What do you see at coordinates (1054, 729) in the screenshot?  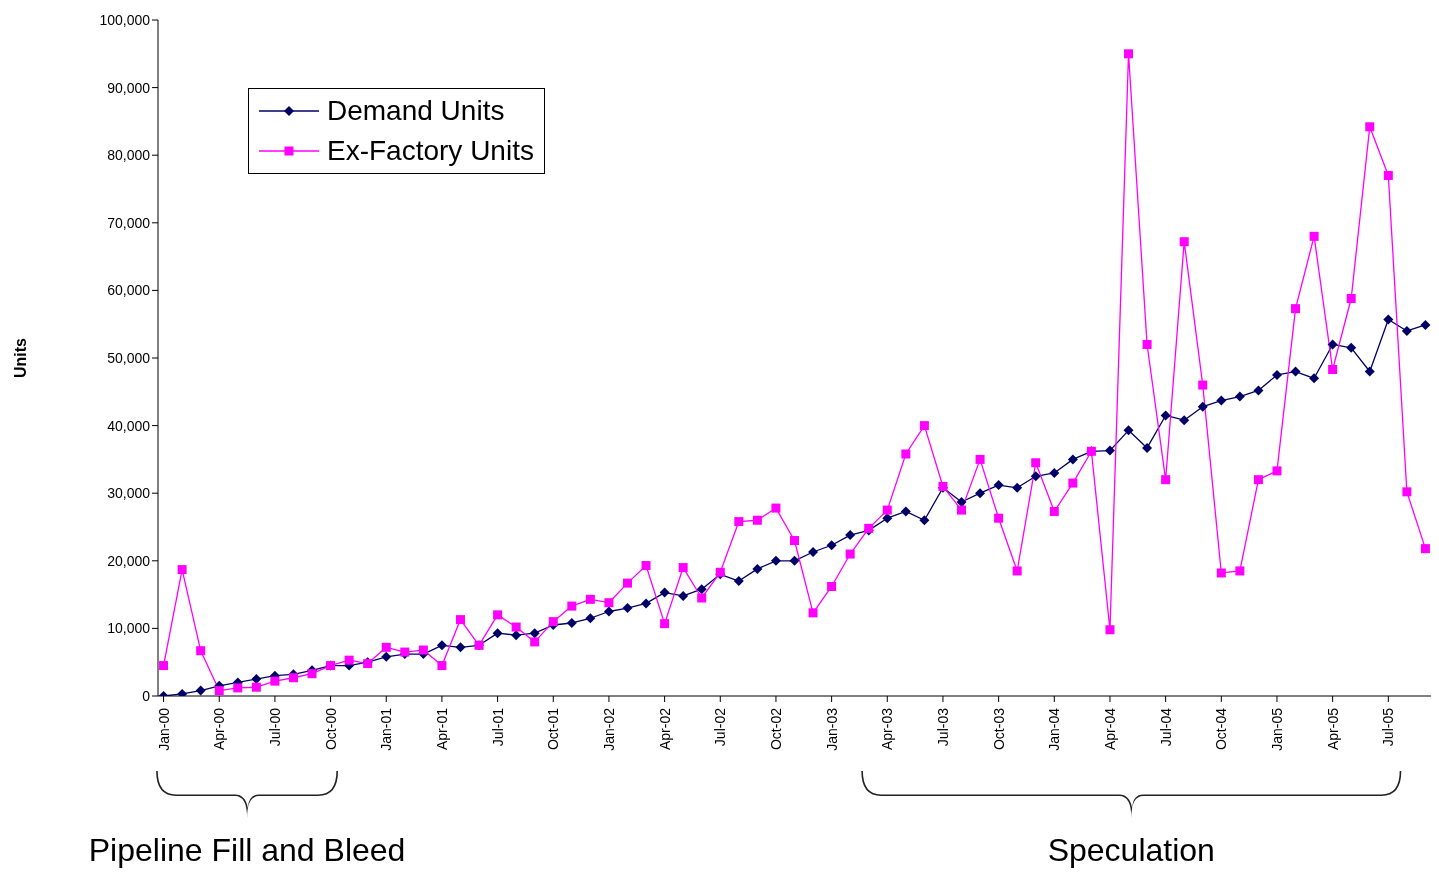 I see `x-tick-label: Jan-04` at bounding box center [1054, 729].